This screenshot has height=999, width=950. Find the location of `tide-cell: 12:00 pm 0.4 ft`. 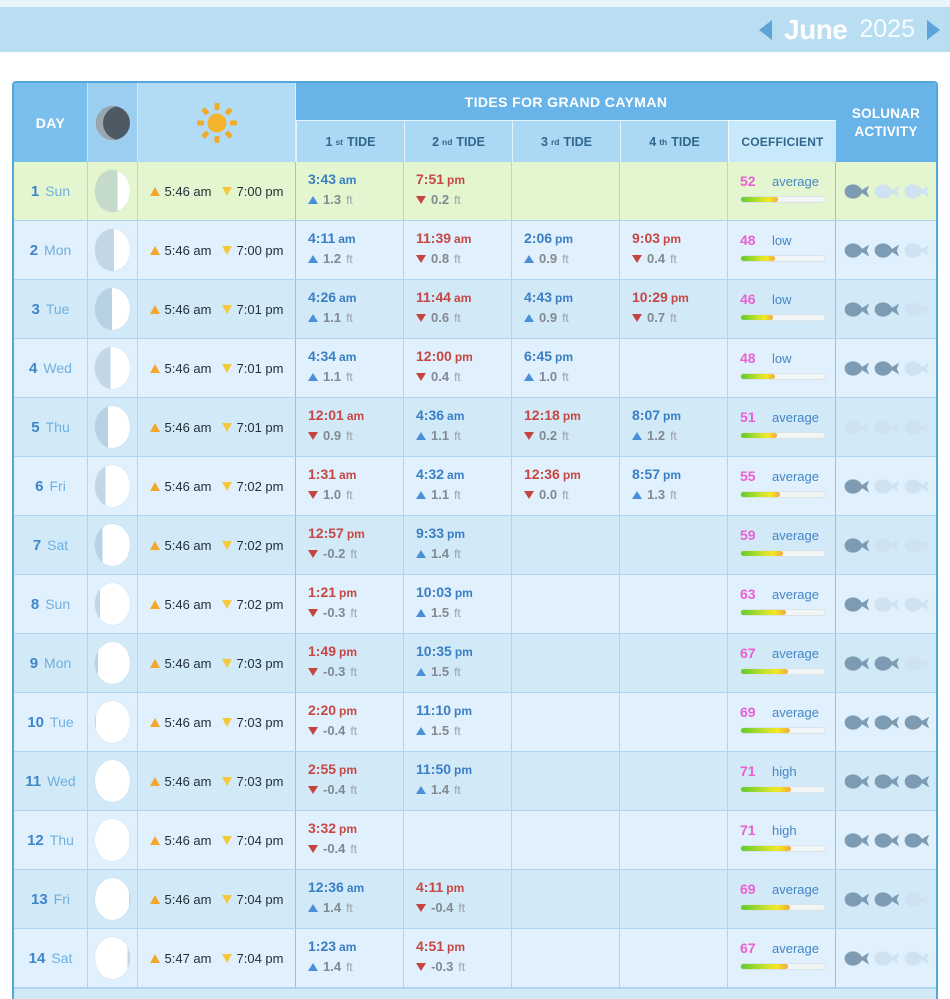

tide-cell: 12:00 pm 0.4 ft is located at coordinates (458, 368).